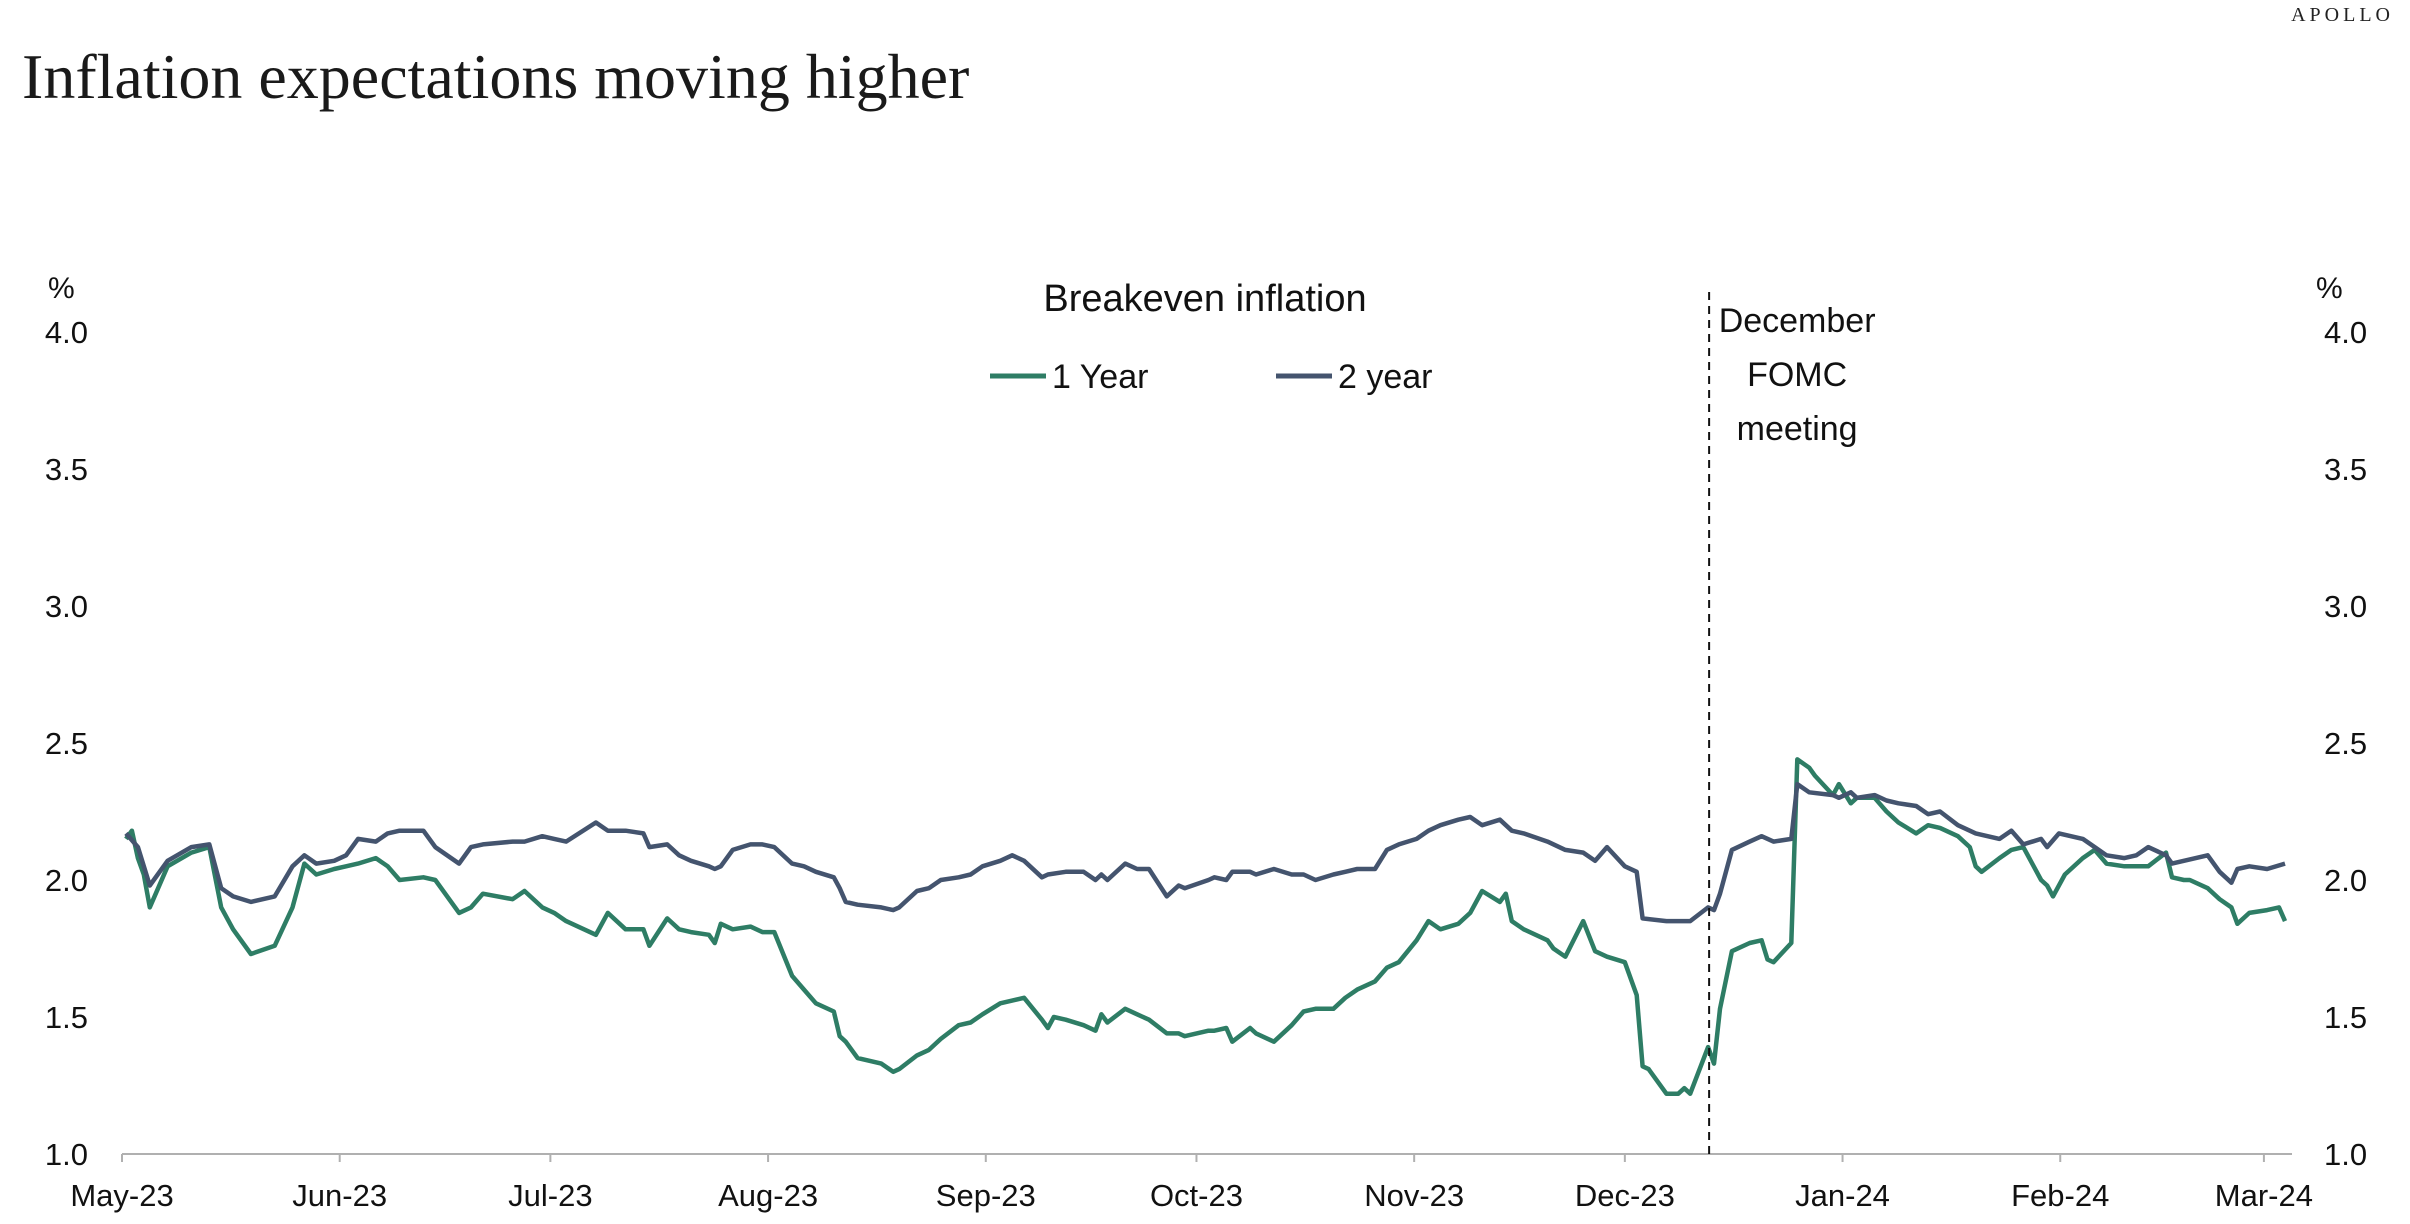 Image resolution: width=2410 pixels, height=1224 pixels. I want to click on y-tick-right: 1.0, so click(2345, 1154).